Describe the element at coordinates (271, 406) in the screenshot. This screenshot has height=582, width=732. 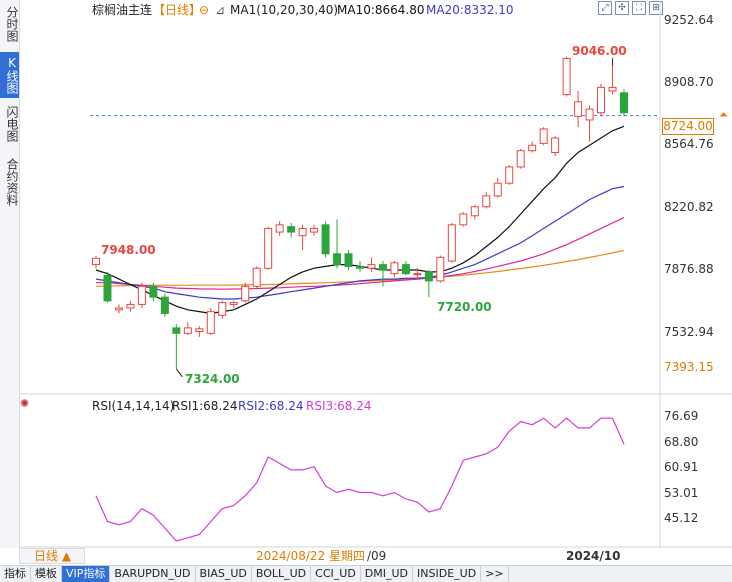
I see `rsi2-value: RSI2:68.24` at that location.